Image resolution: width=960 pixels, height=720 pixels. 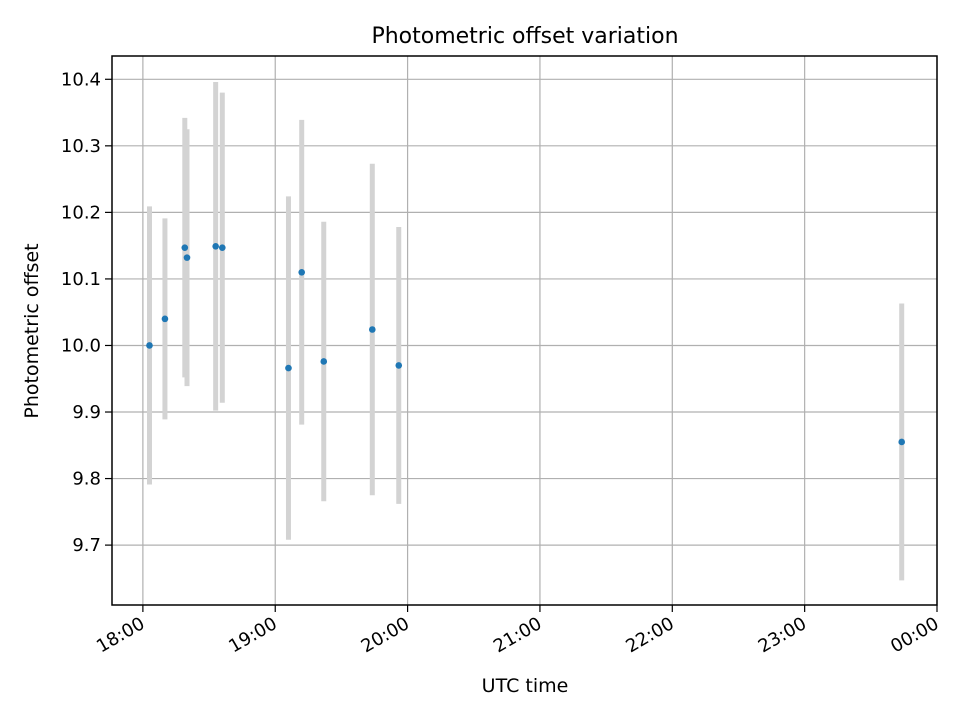 What do you see at coordinates (86, 479) in the screenshot?
I see `y-tick-label: 9.8` at bounding box center [86, 479].